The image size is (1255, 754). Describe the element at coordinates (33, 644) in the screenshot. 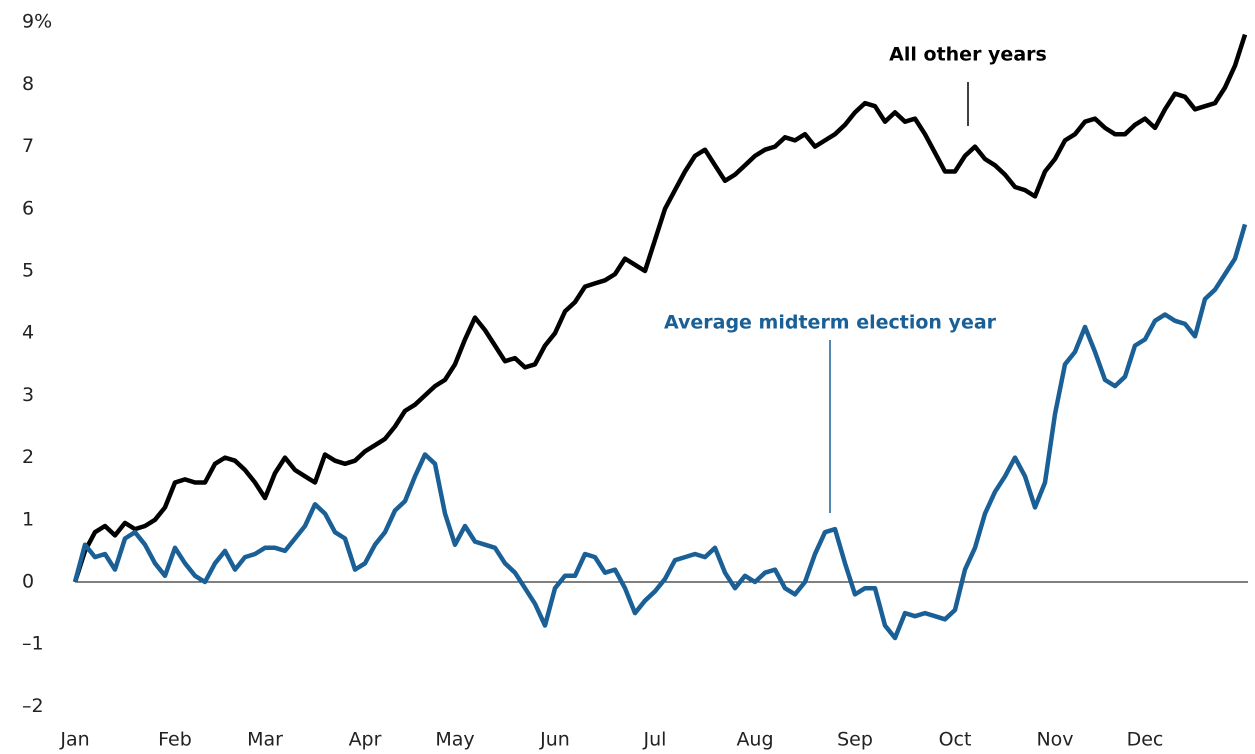

I see `y-tick-label: –1` at that location.